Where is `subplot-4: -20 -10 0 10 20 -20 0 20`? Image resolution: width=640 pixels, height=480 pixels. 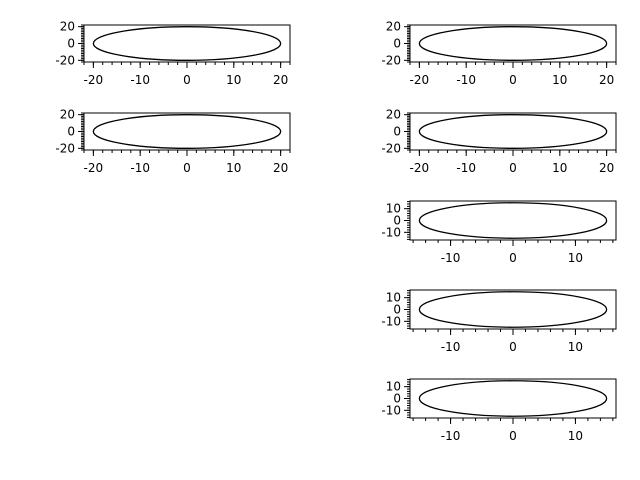
subplot-4: -20 -10 0 10 20 -20 0 20 is located at coordinates (499, 141).